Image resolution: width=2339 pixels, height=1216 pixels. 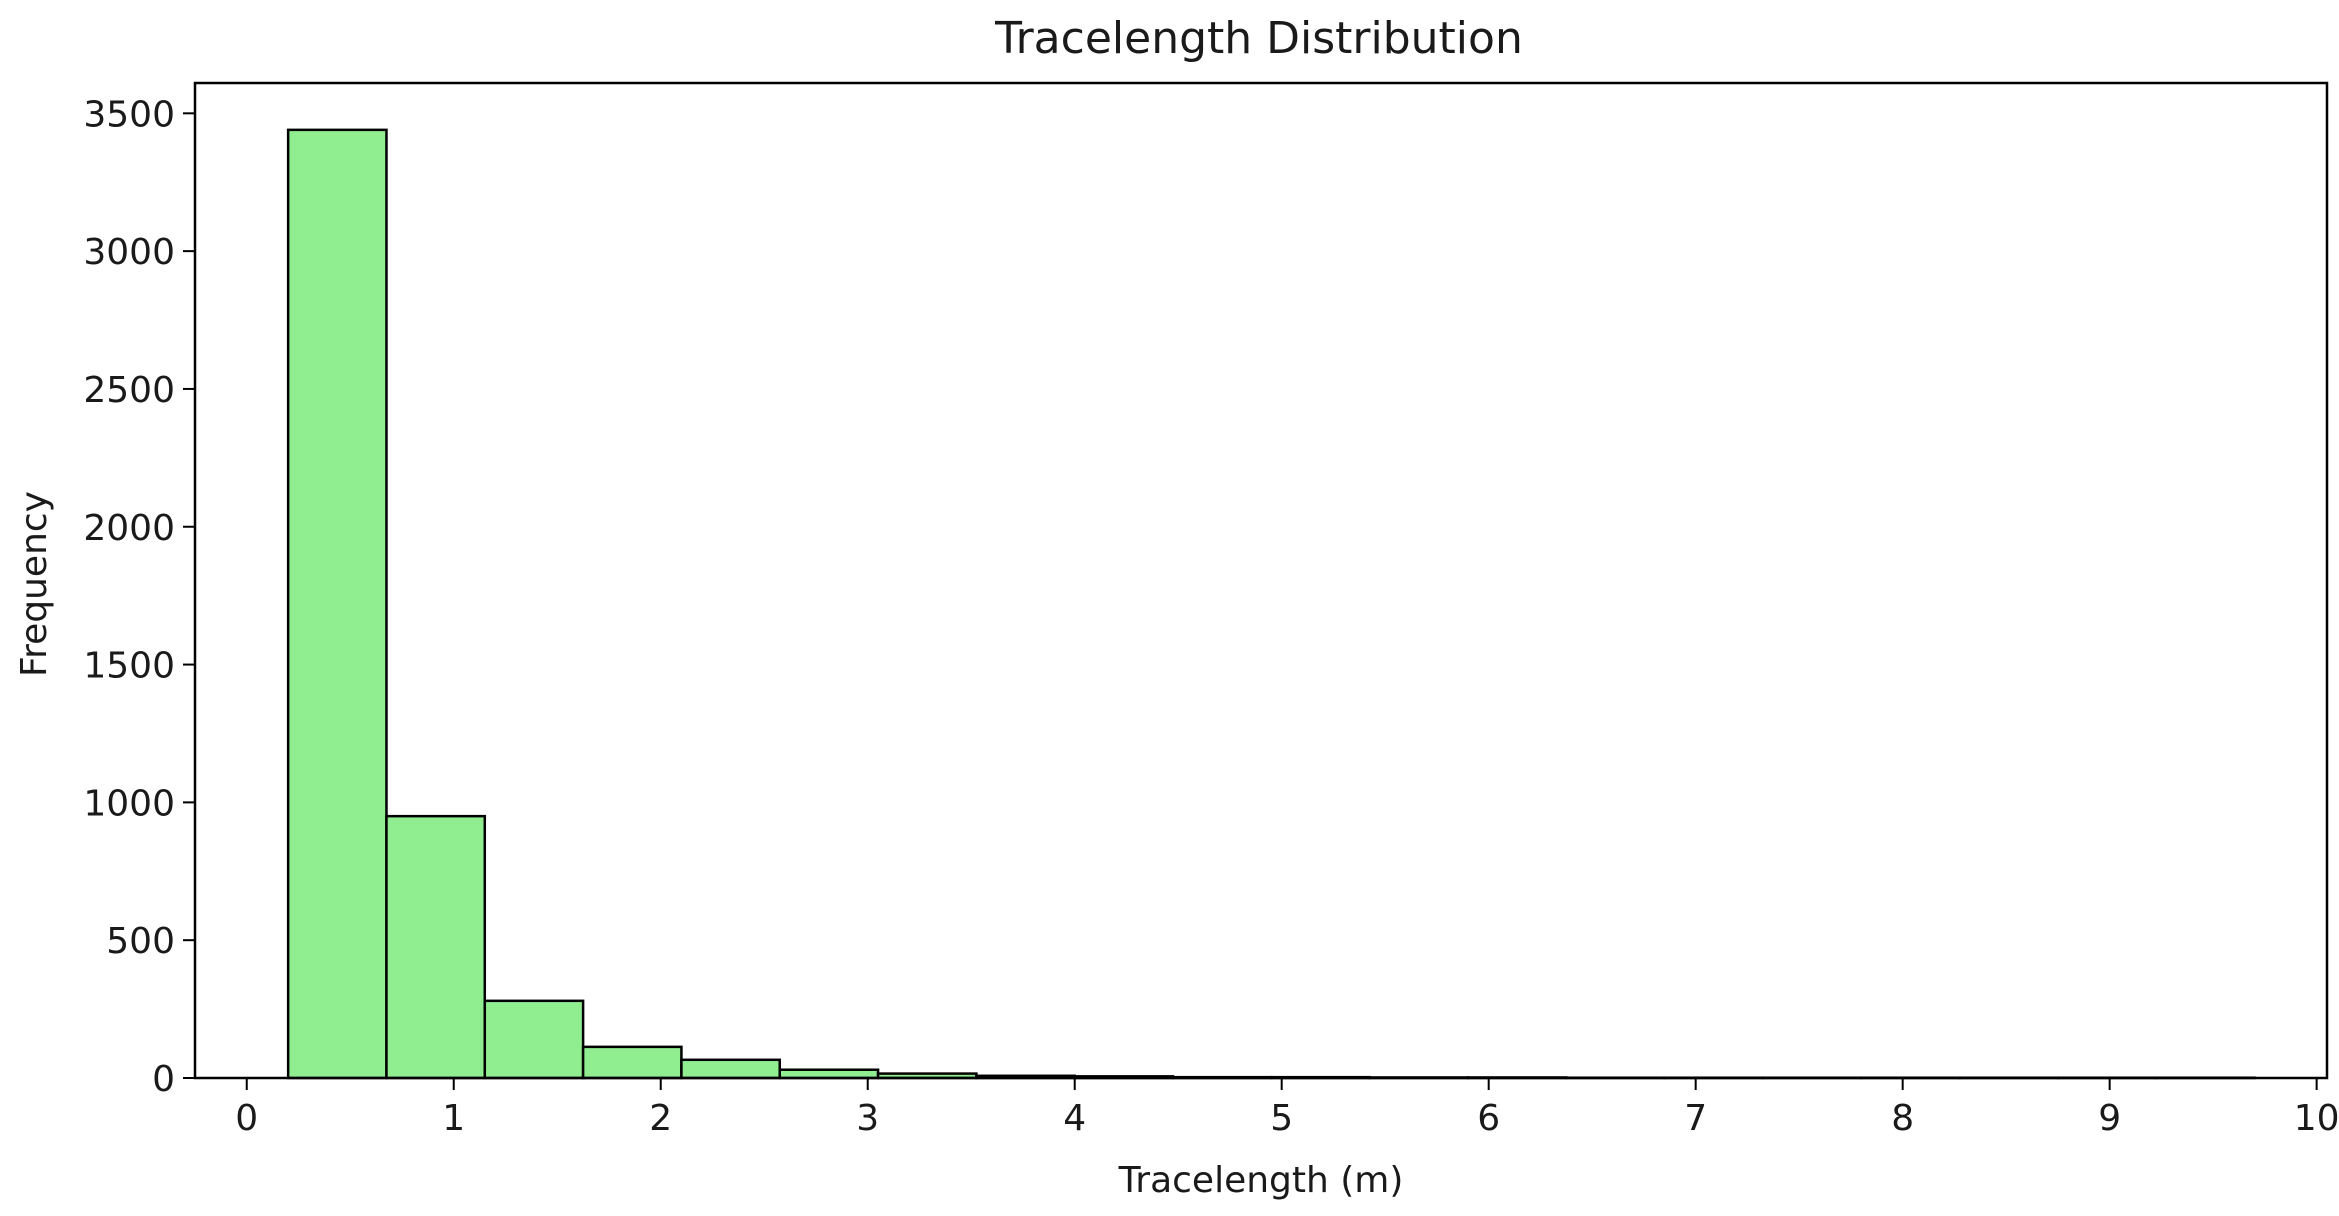 What do you see at coordinates (1488, 1118) in the screenshot?
I see `x-tick-label: 6` at bounding box center [1488, 1118].